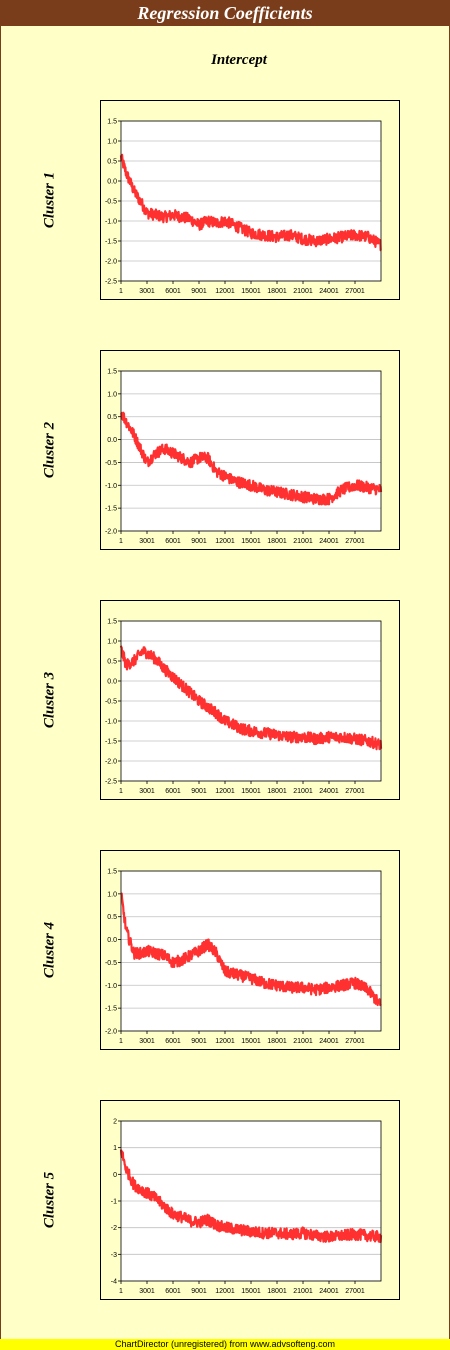  I want to click on row-label-text: Cluster 5, so click(49, 1200).